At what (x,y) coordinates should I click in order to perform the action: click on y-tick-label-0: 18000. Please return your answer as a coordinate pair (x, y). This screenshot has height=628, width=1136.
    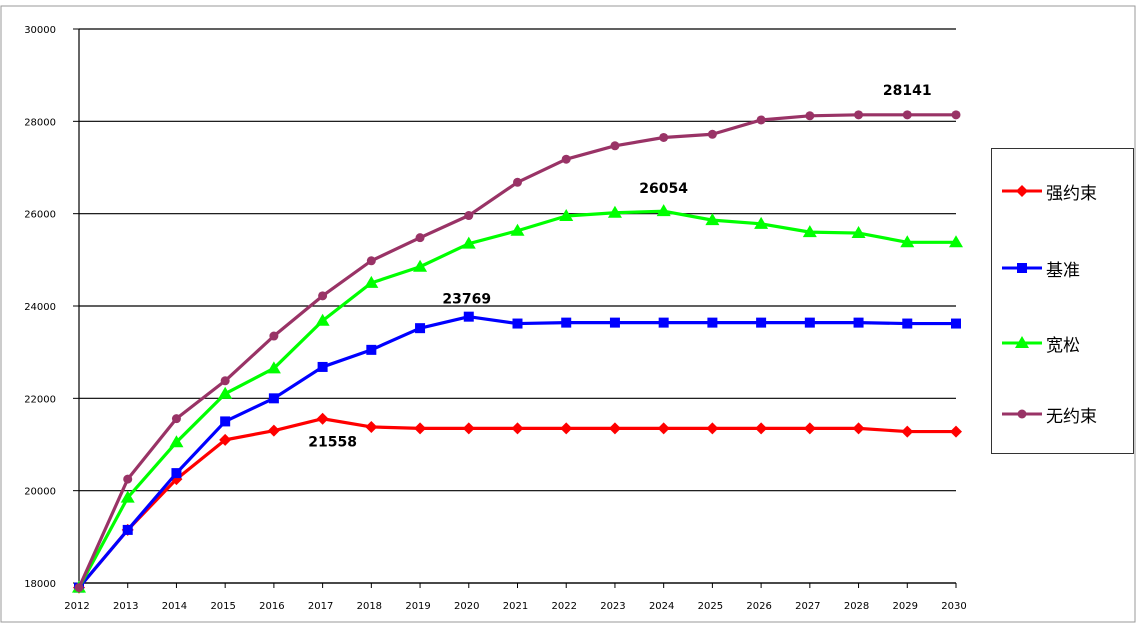
    Looking at the image, I should click on (40, 584).